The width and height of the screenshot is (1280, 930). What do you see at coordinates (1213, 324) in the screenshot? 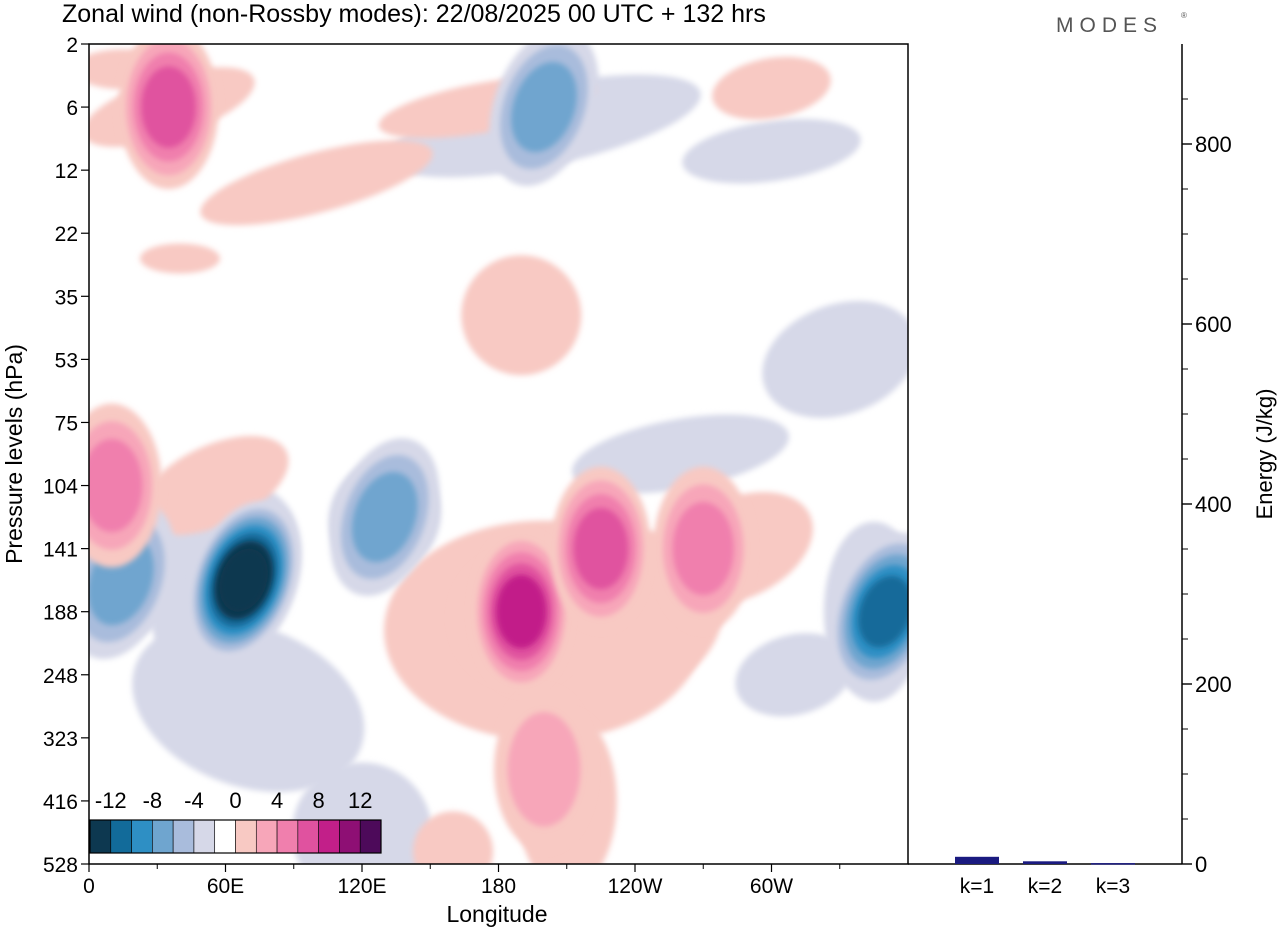
I see `energy-tick-label: 600` at bounding box center [1213, 324].